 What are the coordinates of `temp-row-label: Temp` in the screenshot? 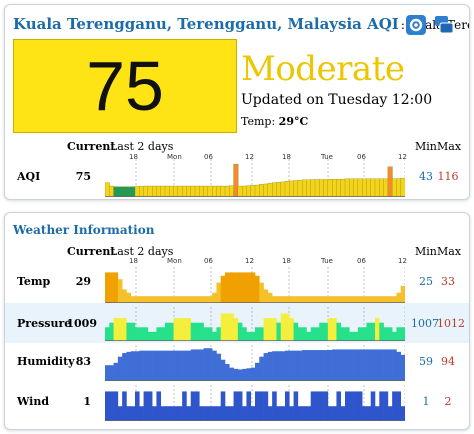 It's located at (34, 281).